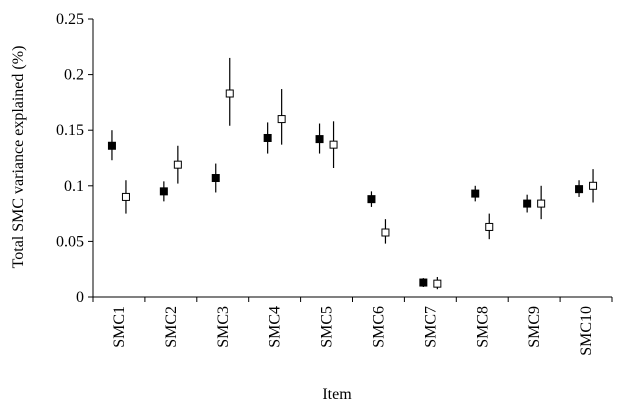 The height and width of the screenshot is (407, 619). I want to click on x-tick-label: SMC3, so click(223, 327).